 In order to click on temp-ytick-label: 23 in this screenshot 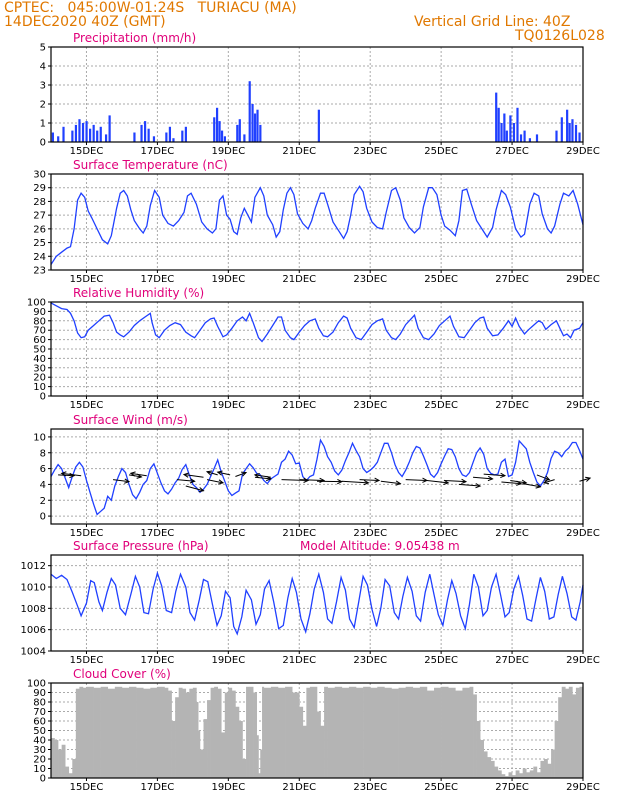, I will do `click(39, 271)`.